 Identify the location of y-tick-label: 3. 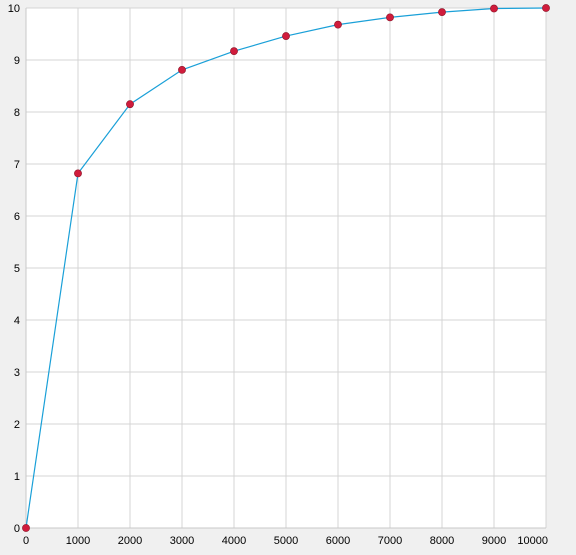
(17, 373).